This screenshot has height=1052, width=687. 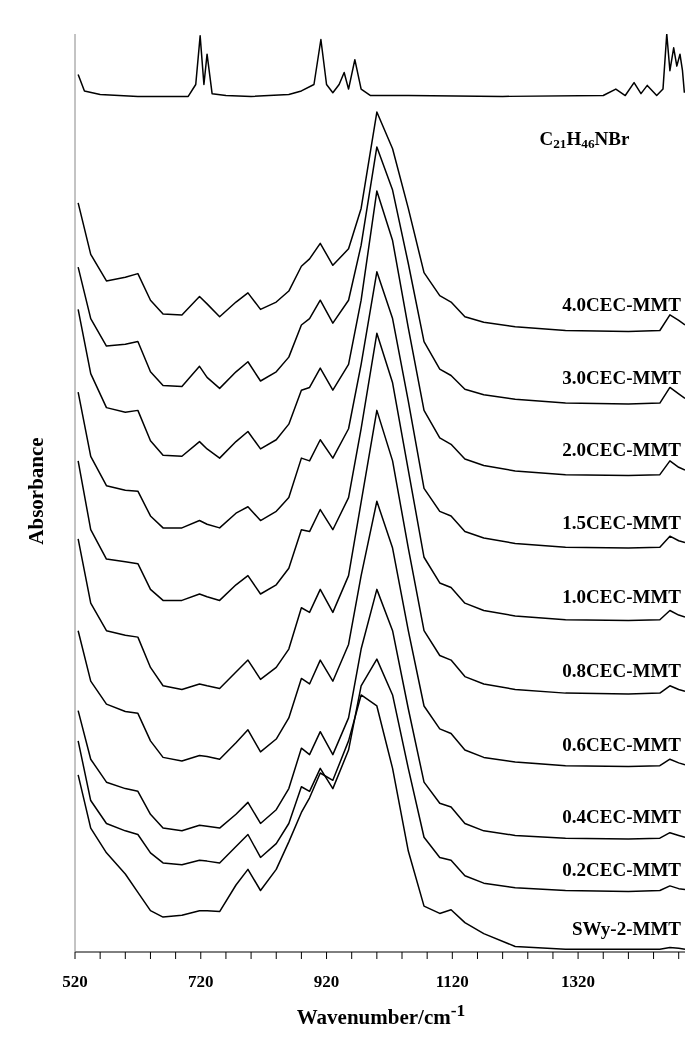 I want to click on series-label: 0.4CEC-MMT, so click(x=622, y=817).